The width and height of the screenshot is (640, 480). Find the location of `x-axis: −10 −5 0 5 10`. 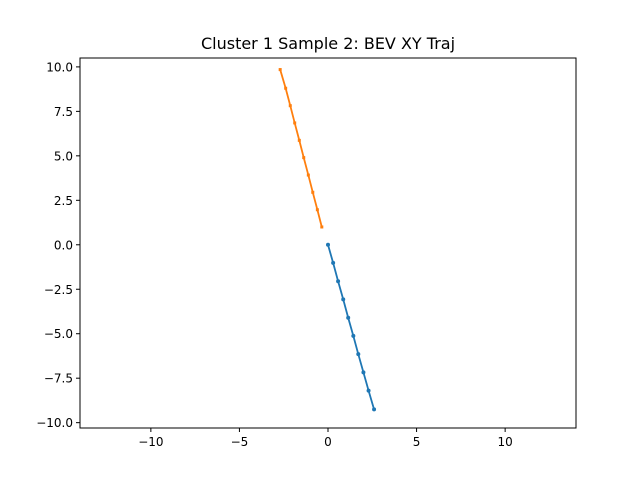

x-axis: −10 −5 0 5 10 is located at coordinates (325, 438).